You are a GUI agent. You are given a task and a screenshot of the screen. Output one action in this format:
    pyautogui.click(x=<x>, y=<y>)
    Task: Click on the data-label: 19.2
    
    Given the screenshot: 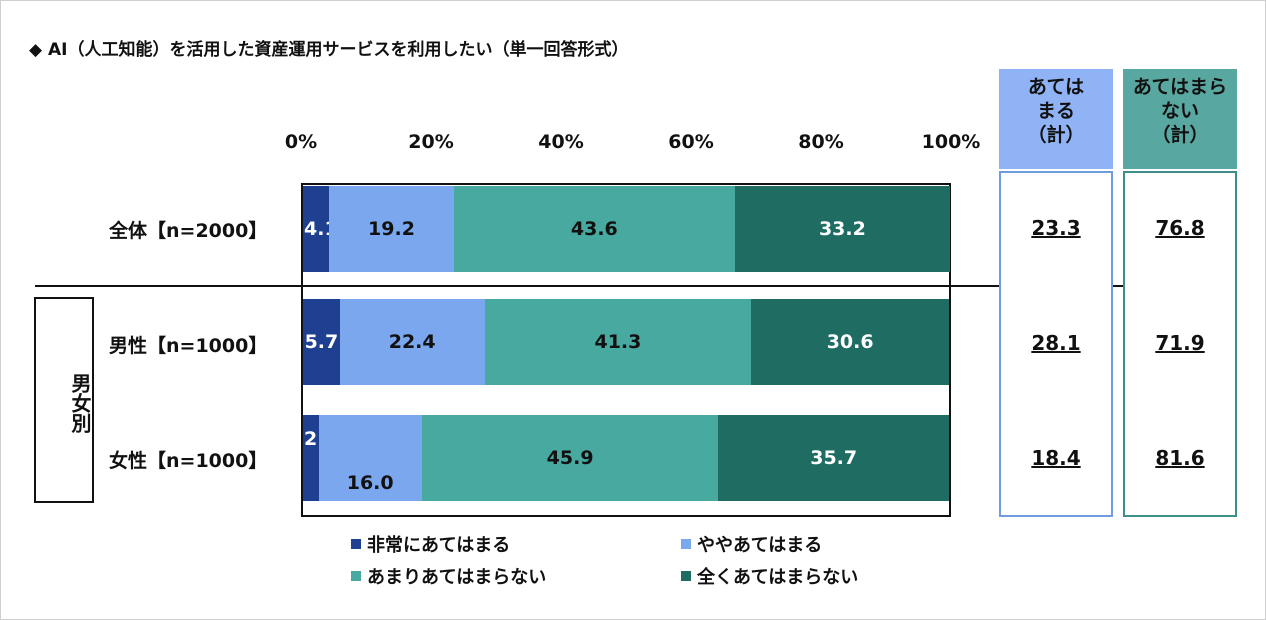 What is the action you would take?
    pyautogui.click(x=391, y=229)
    